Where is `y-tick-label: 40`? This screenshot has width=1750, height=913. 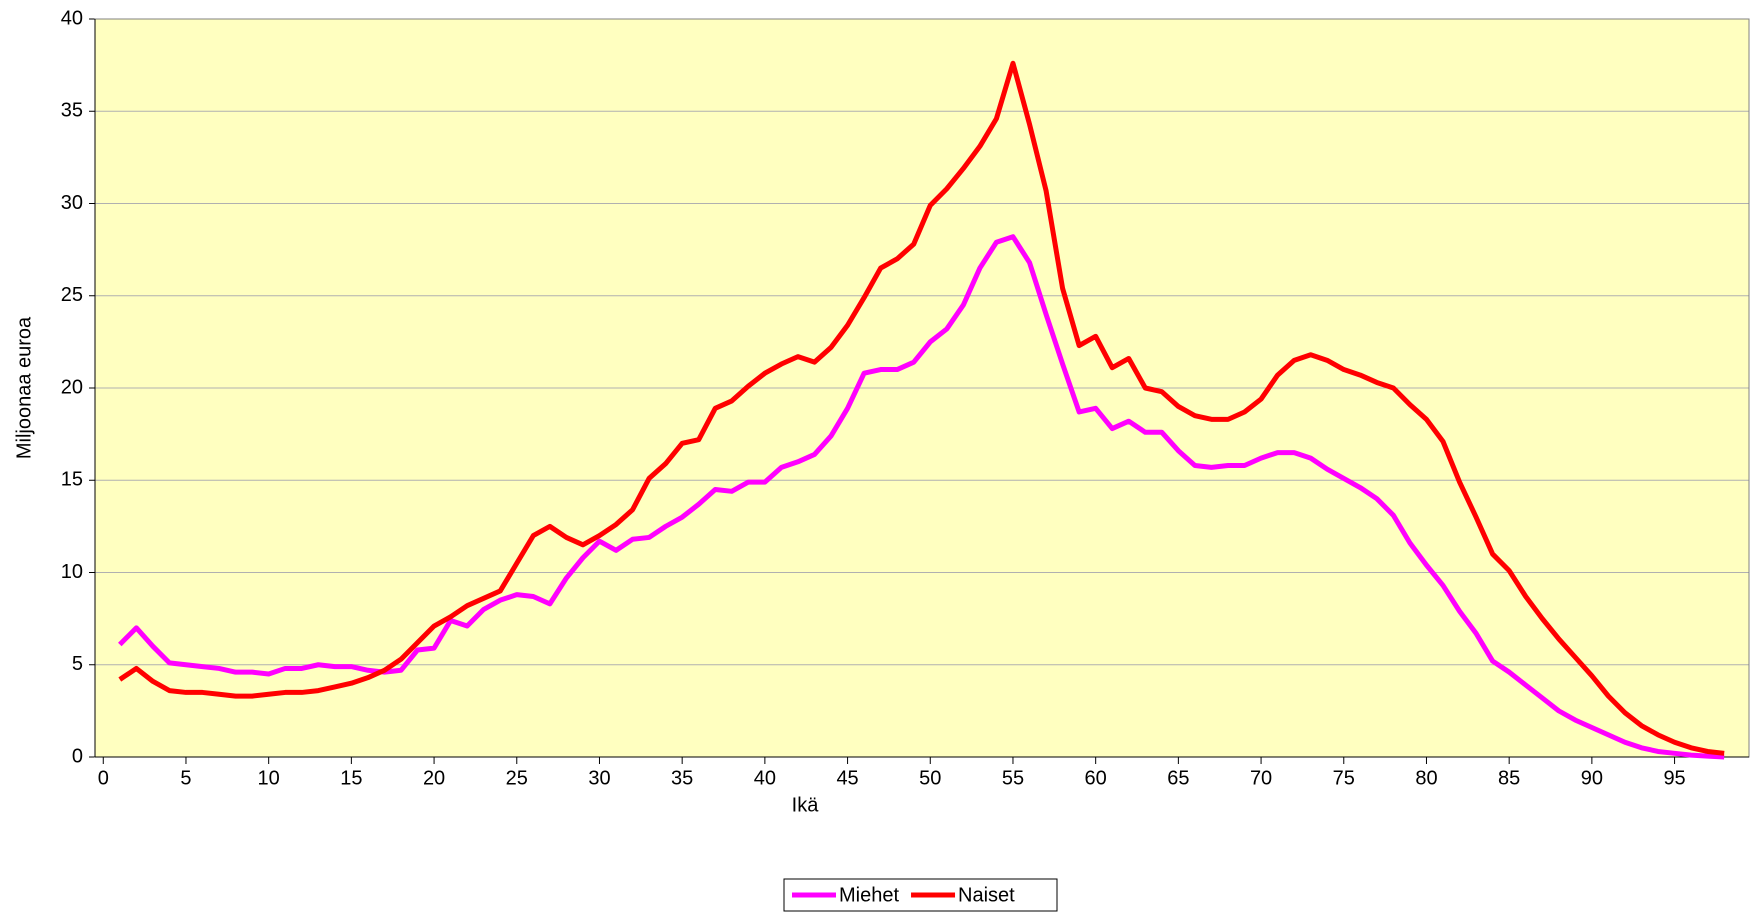 y-tick-label: 40 is located at coordinates (72, 18).